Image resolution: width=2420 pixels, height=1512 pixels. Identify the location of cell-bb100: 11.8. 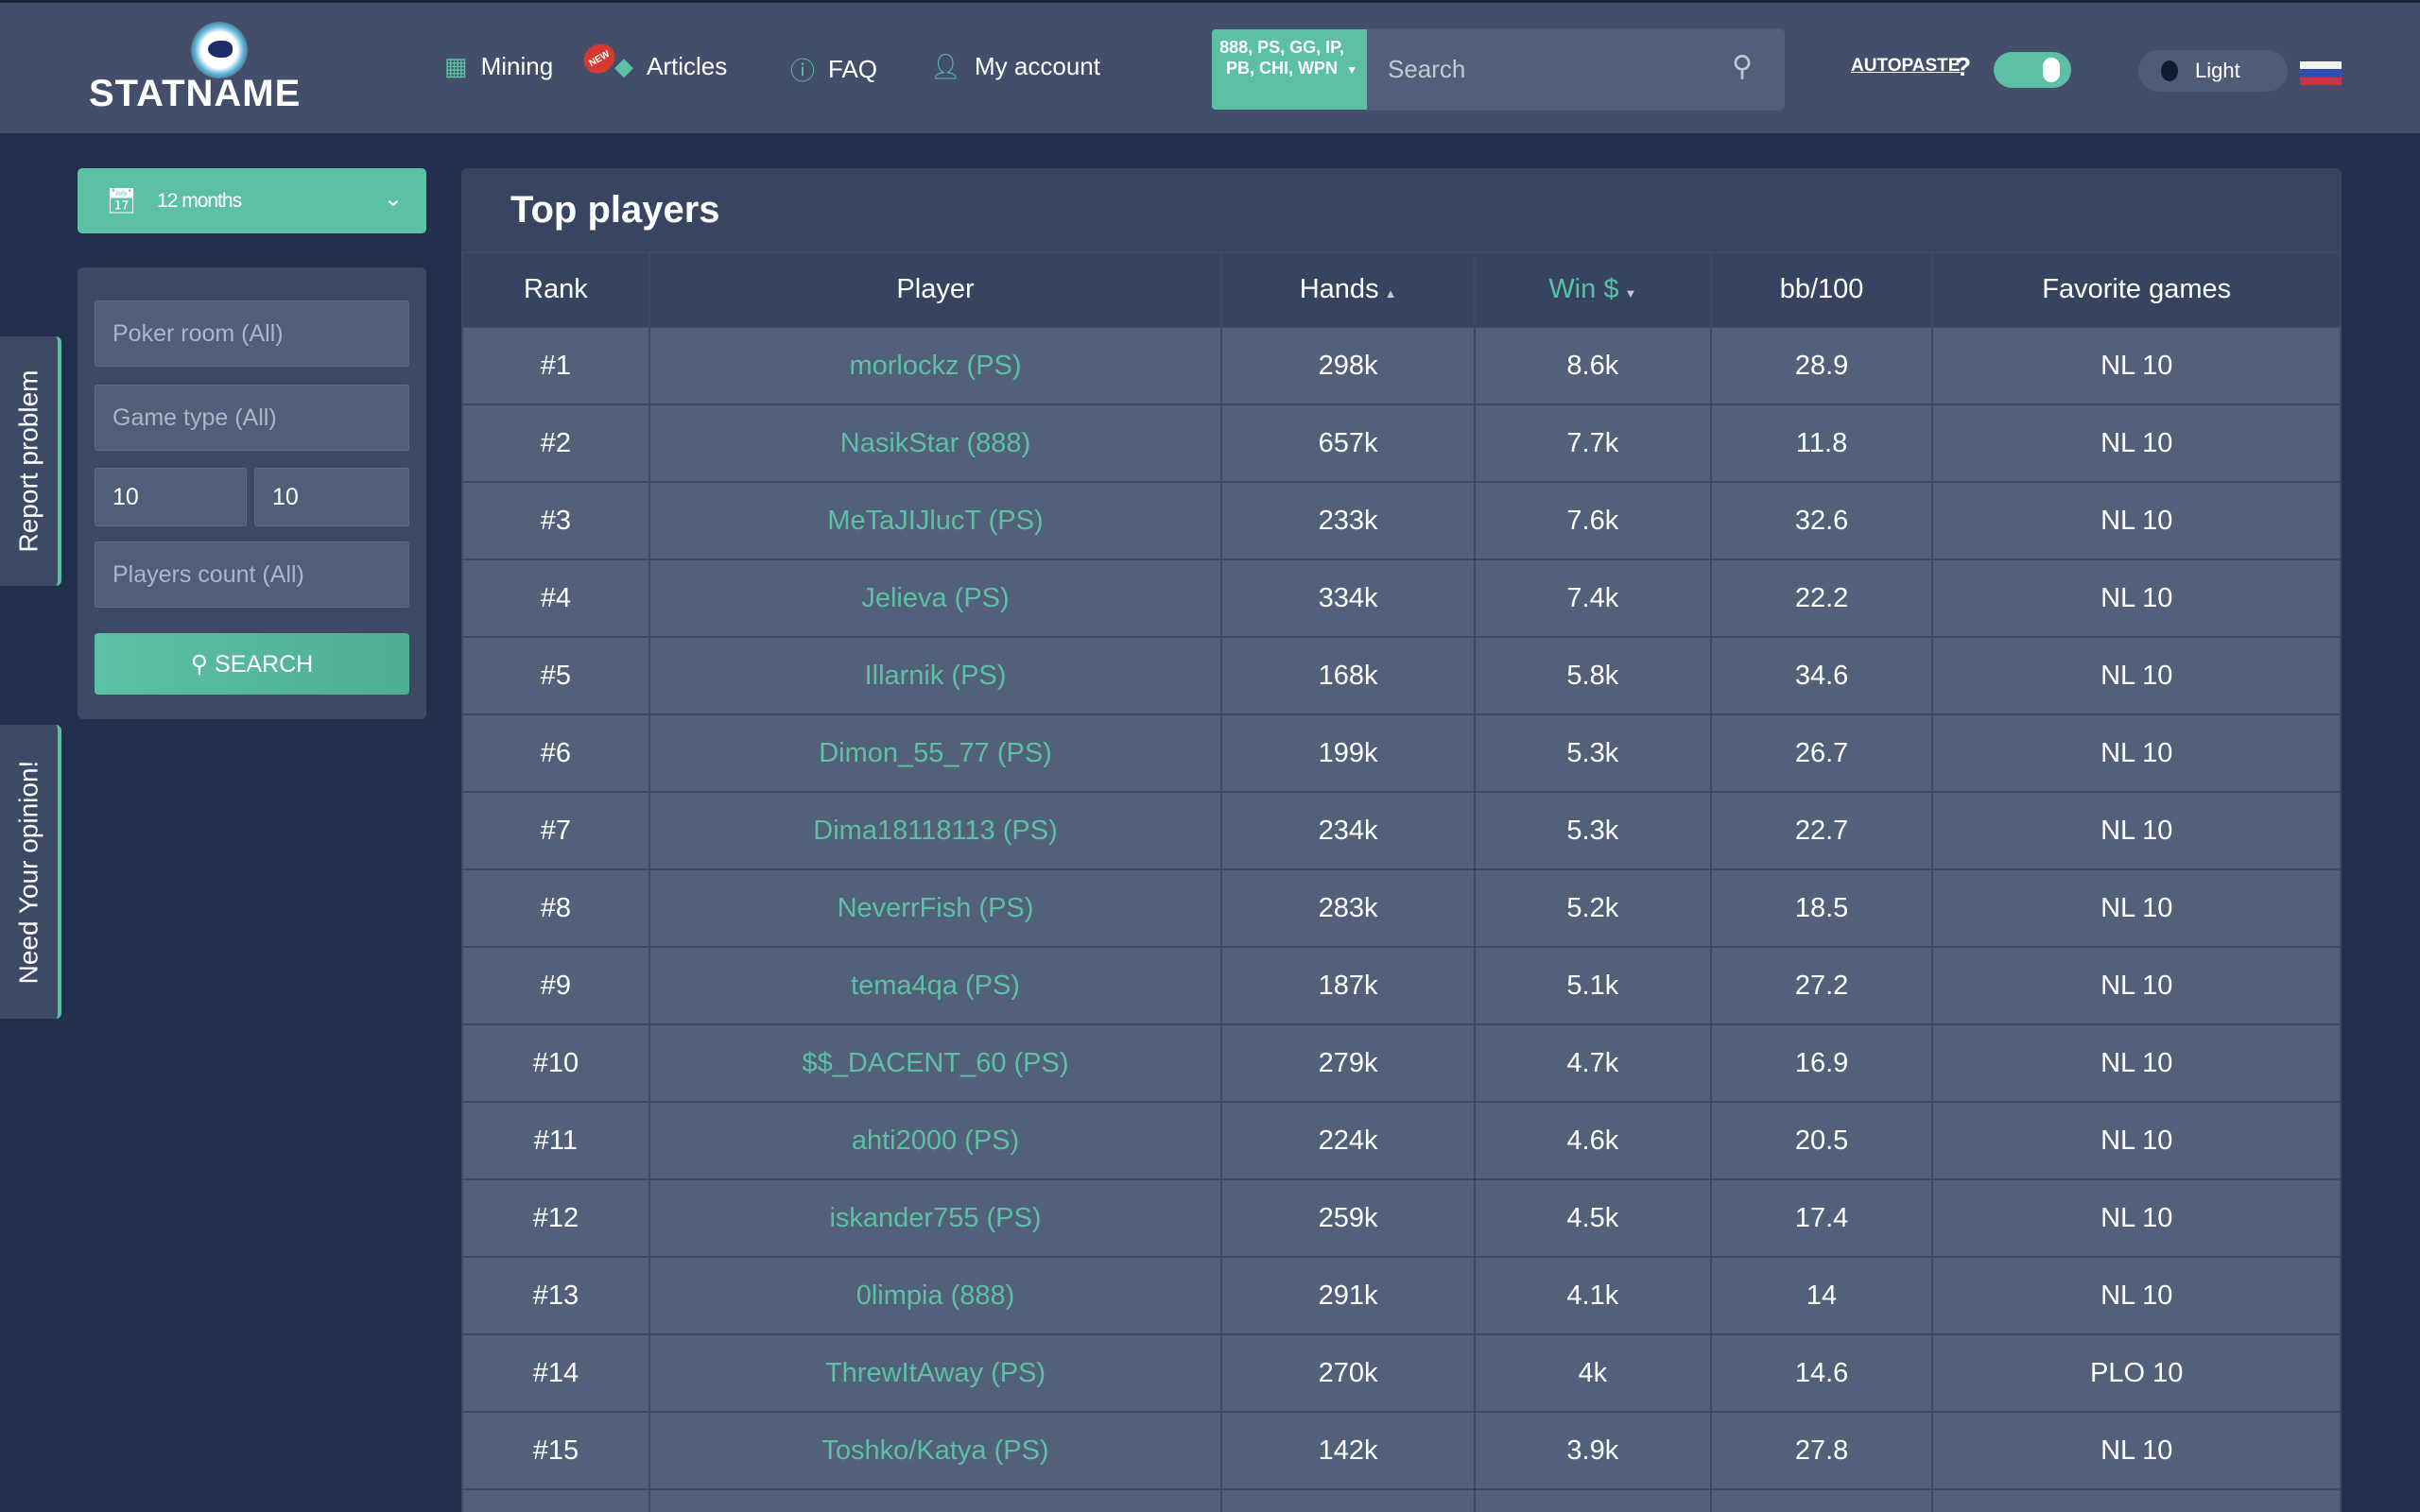
(1822, 443).